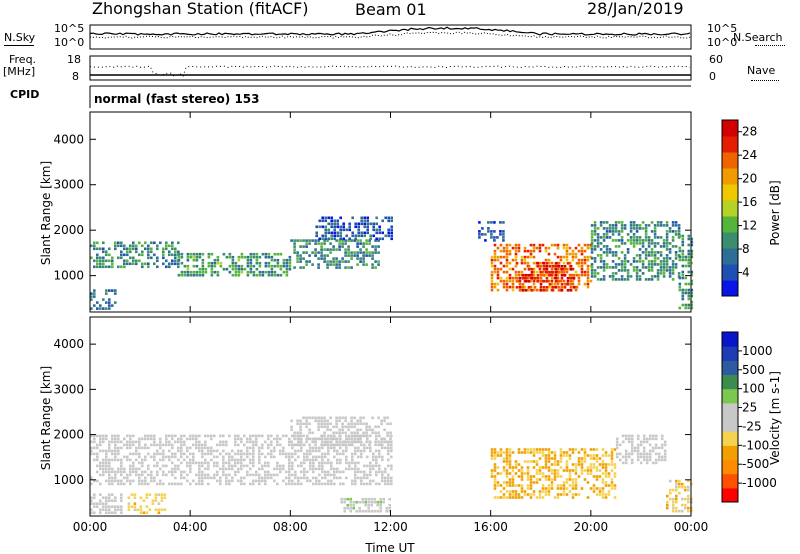 The image size is (800, 554). What do you see at coordinates (730, 382) in the screenshot?
I see `colorbar-swatch` at bounding box center [730, 382].